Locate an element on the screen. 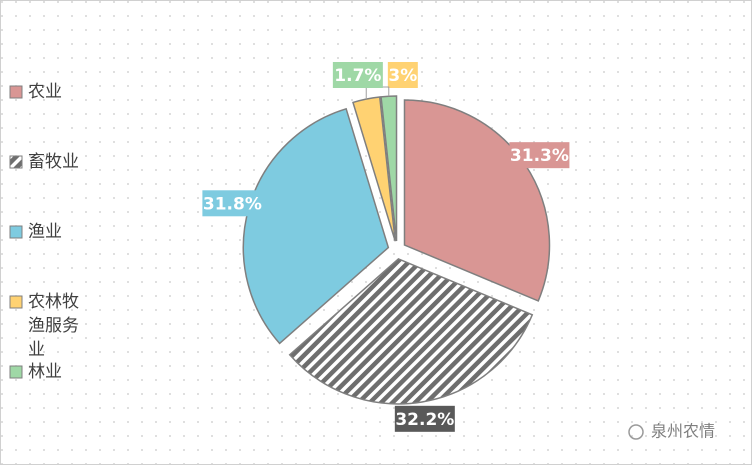 The height and width of the screenshot is (469, 752). value-label: 31.3% is located at coordinates (539, 156).